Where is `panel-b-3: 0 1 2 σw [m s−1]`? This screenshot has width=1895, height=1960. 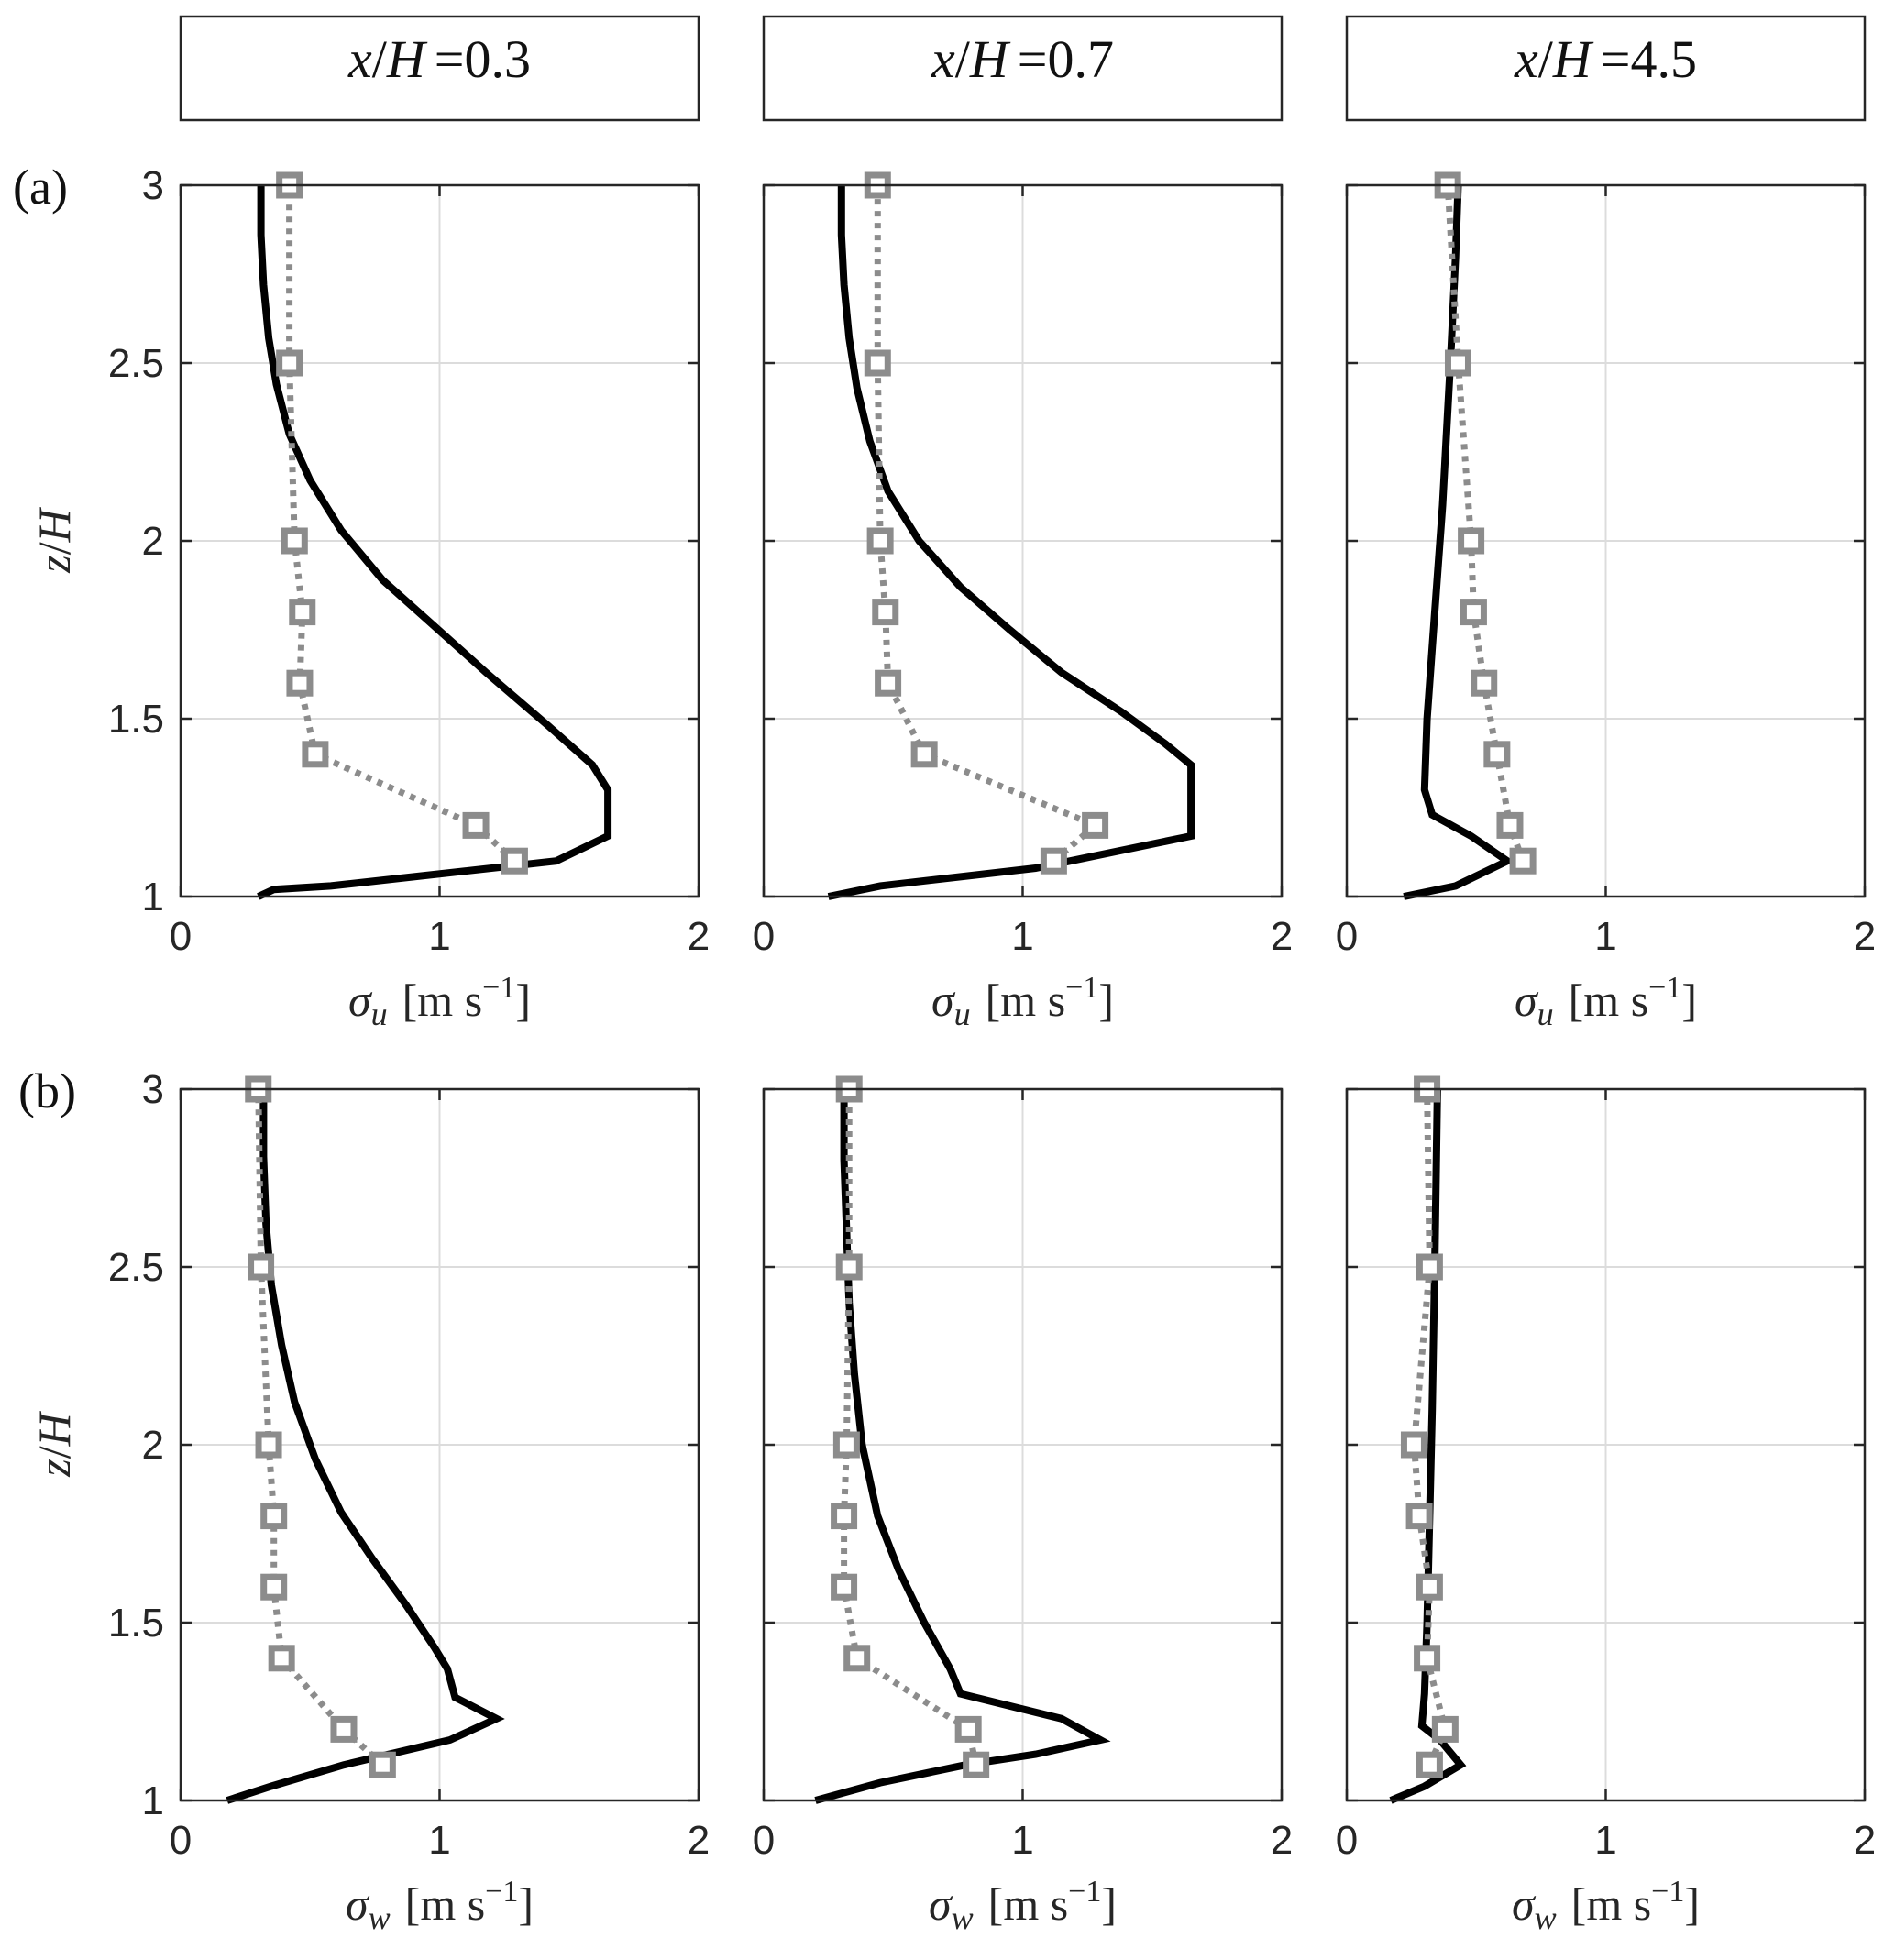 panel-b-3: 0 1 2 σw [m s−1] is located at coordinates (1606, 1506).